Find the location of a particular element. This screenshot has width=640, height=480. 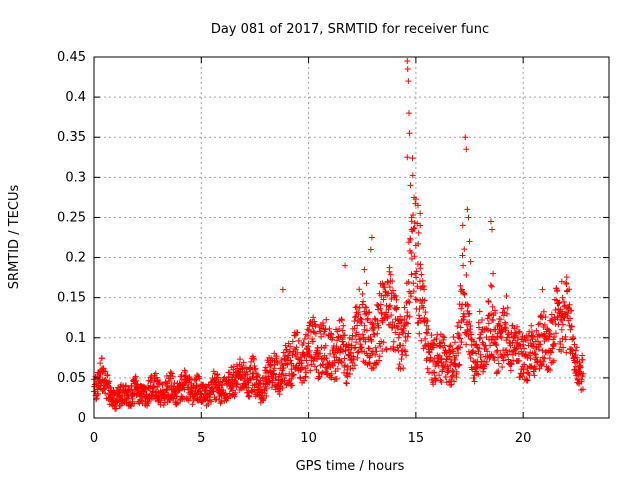

y-tick-label: 0.1 is located at coordinates (75, 338).